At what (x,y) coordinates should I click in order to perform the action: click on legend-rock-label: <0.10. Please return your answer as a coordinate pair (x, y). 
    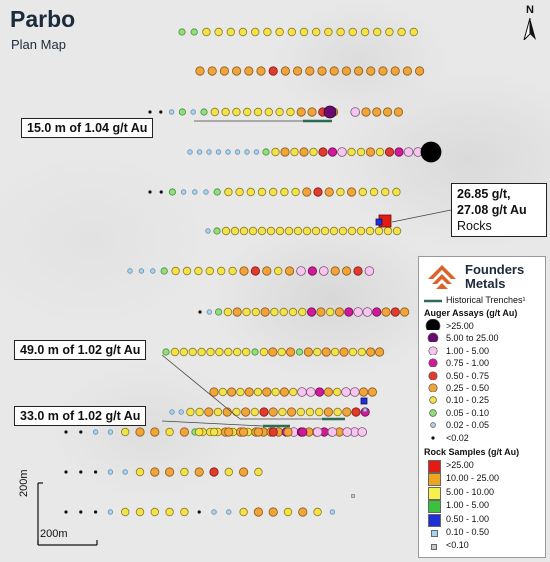
    Looking at the image, I should click on (457, 545).